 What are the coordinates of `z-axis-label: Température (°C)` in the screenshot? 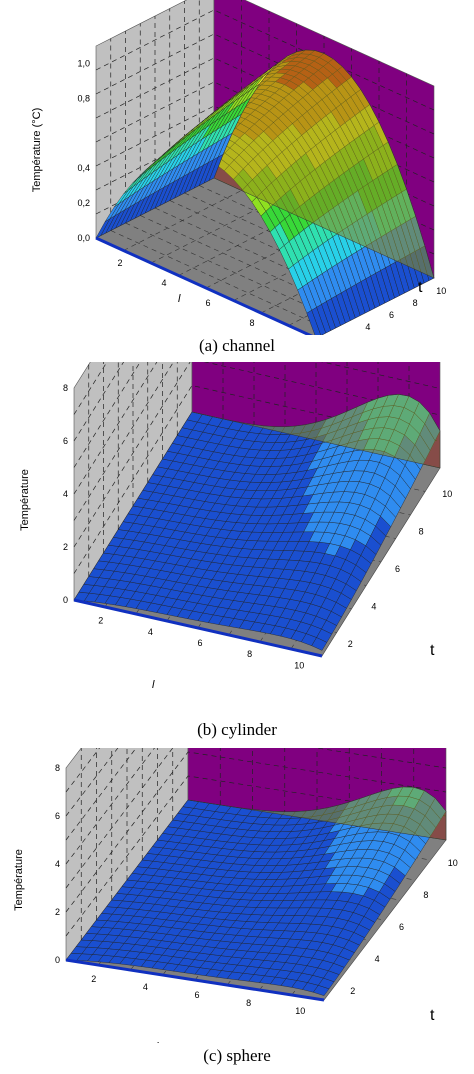 It's located at (37, 150).